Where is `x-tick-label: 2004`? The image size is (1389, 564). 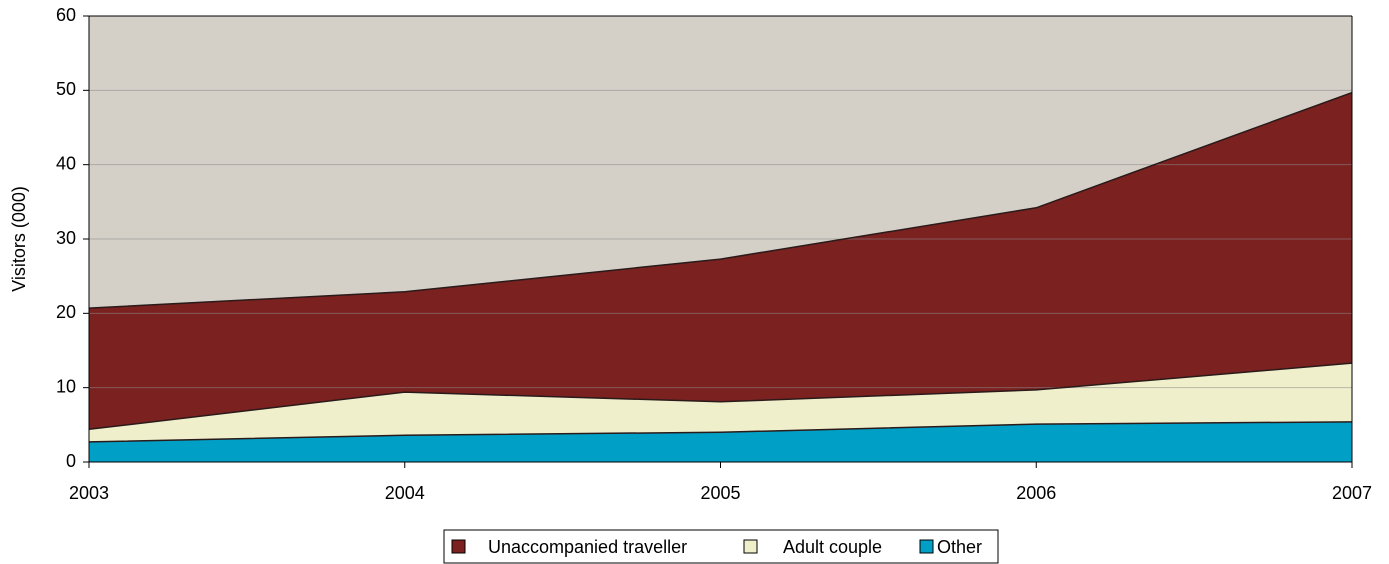
x-tick-label: 2004 is located at coordinates (405, 493).